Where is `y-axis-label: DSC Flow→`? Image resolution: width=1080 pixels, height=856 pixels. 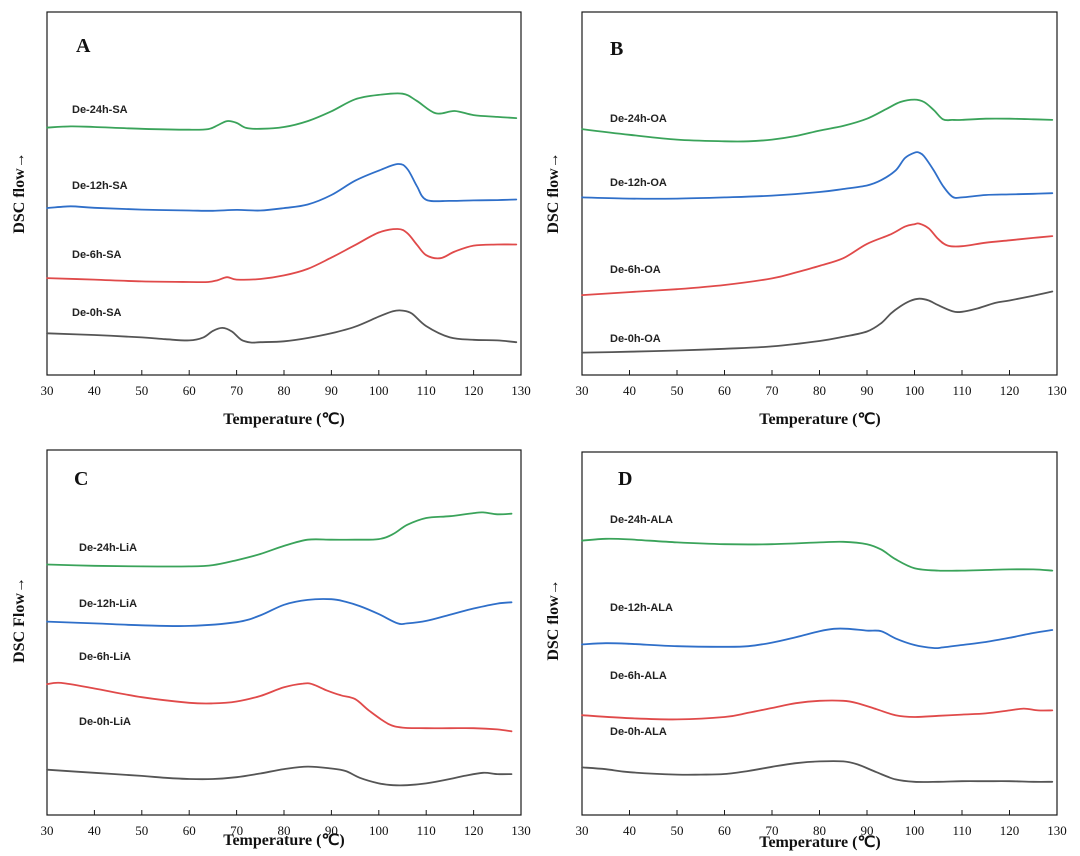 y-axis-label: DSC Flow→ is located at coordinates (19, 620).